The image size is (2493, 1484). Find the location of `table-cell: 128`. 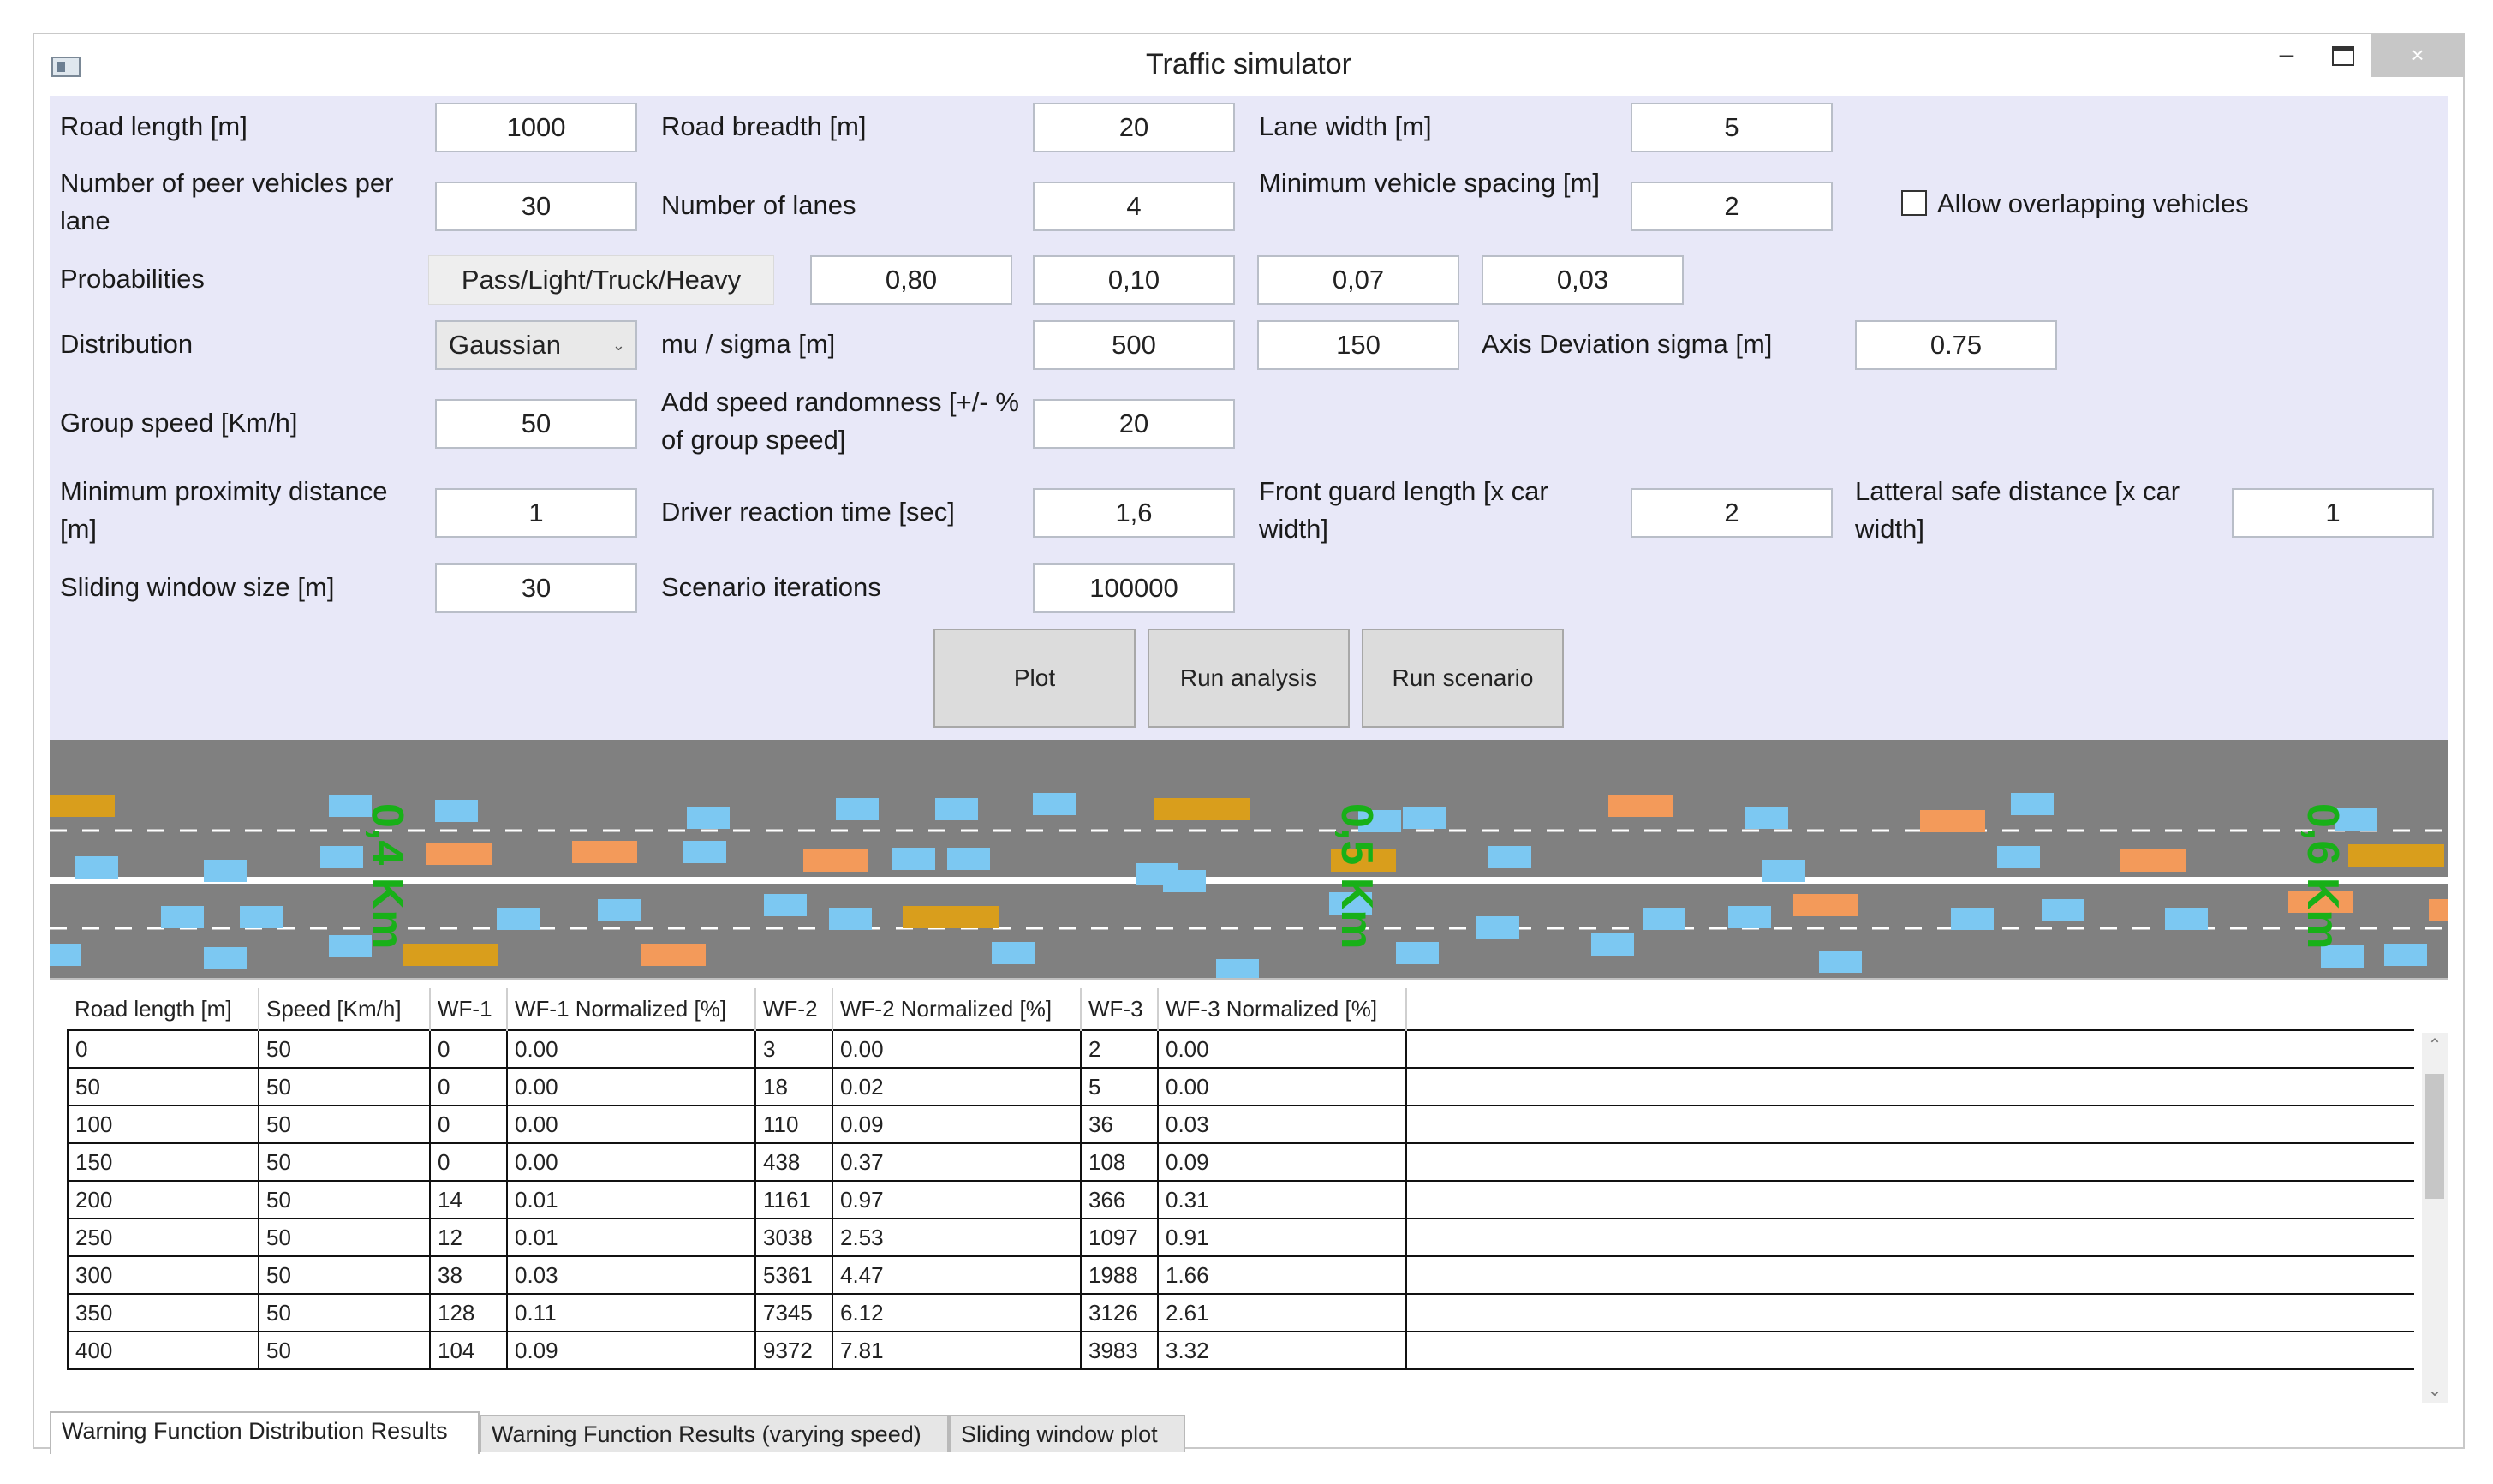

table-cell: 128 is located at coordinates (468, 1313).